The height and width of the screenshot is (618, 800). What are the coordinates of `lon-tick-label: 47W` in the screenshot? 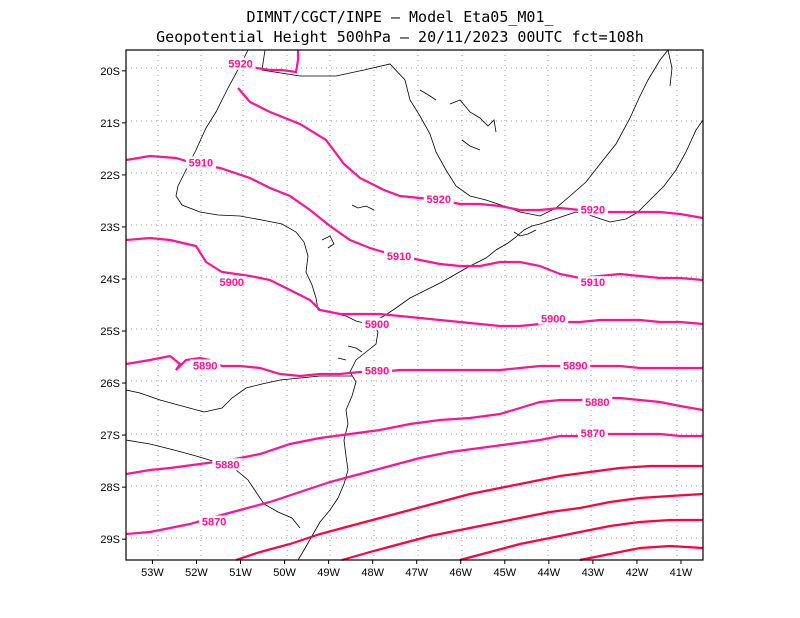 It's located at (416, 573).